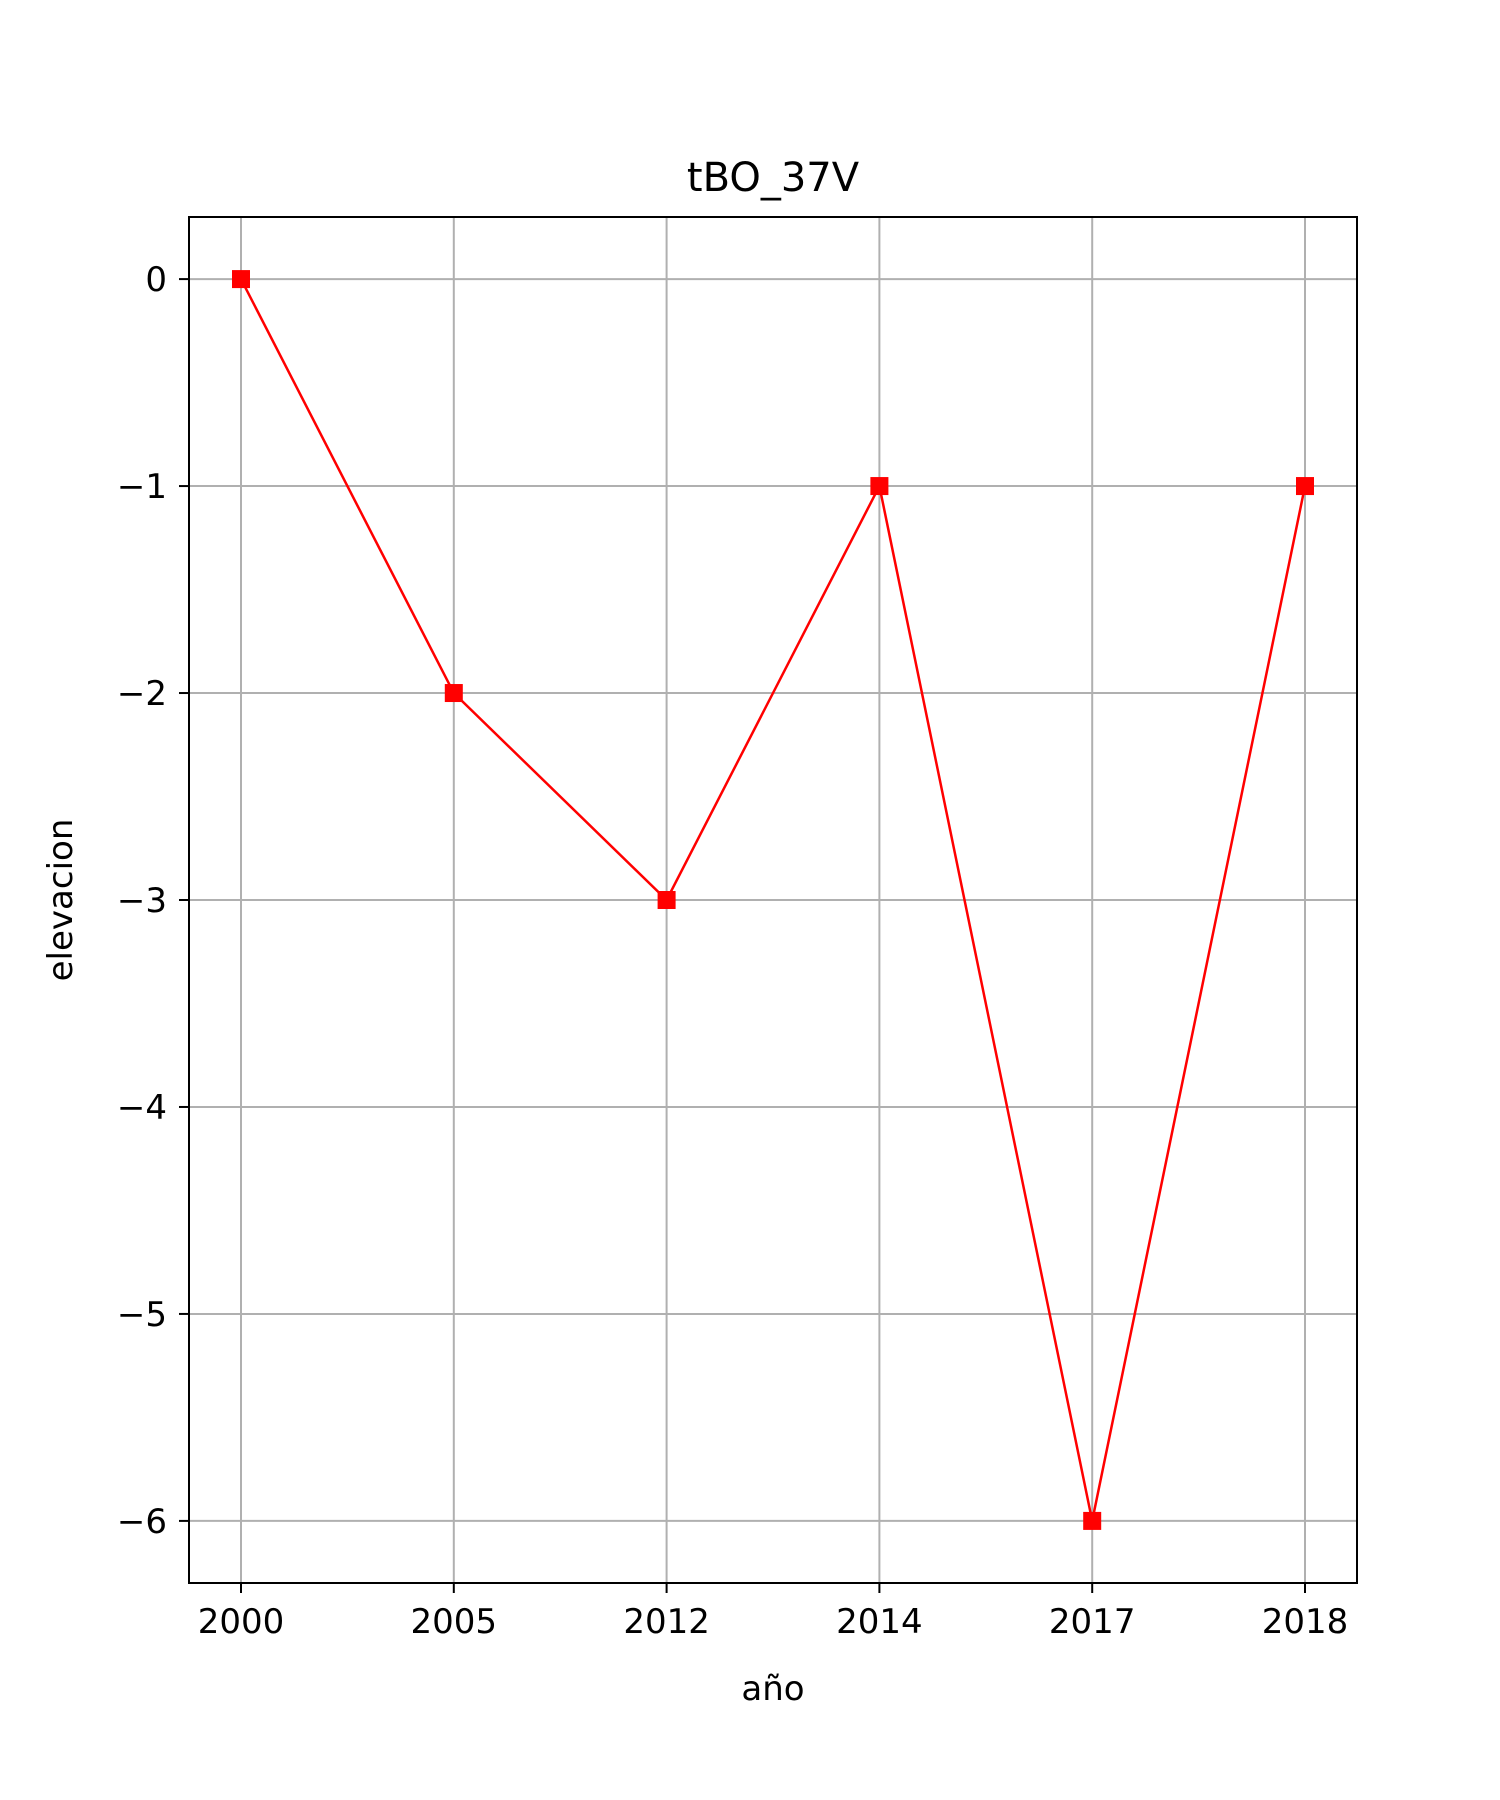 The height and width of the screenshot is (1800, 1500). Describe the element at coordinates (773, 178) in the screenshot. I see `chart-title: tBO_37V` at that location.